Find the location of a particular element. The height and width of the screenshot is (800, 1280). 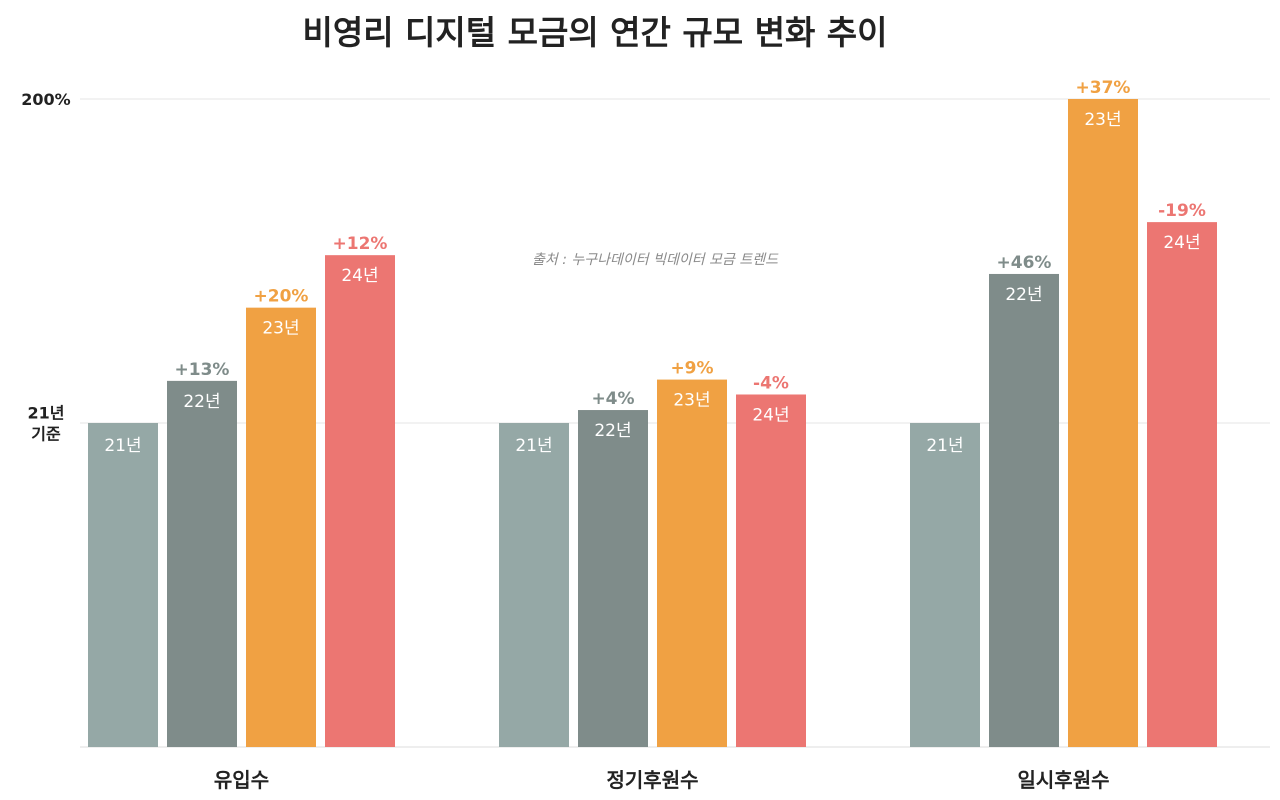

x-axis-categories: 유입수 정기후원수 일시후원수 is located at coordinates (662, 780).